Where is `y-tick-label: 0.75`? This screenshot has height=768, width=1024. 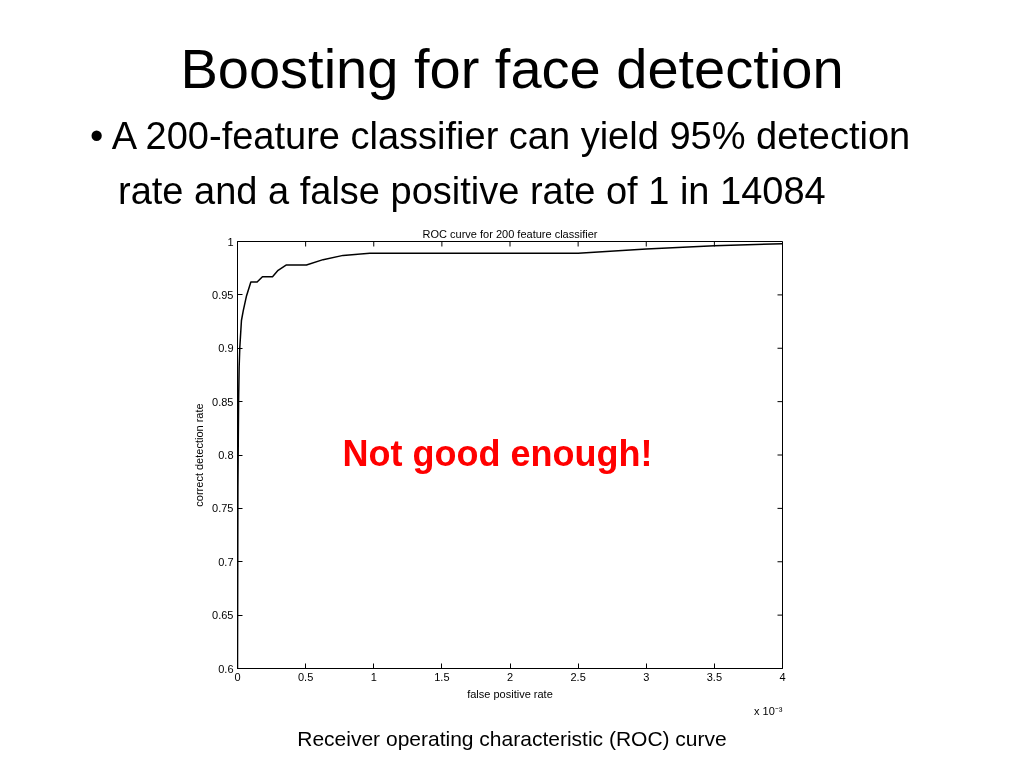
y-tick-label: 0.75 is located at coordinates (223, 508).